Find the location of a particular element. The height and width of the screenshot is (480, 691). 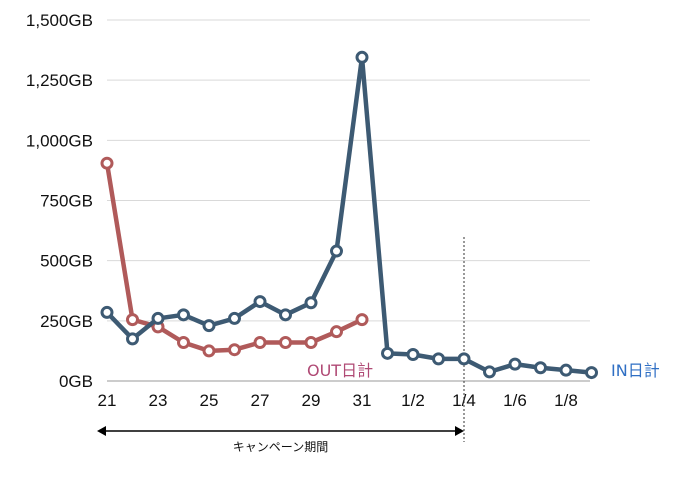

campaign-period-label: キャンペーン期間 is located at coordinates (280, 447).